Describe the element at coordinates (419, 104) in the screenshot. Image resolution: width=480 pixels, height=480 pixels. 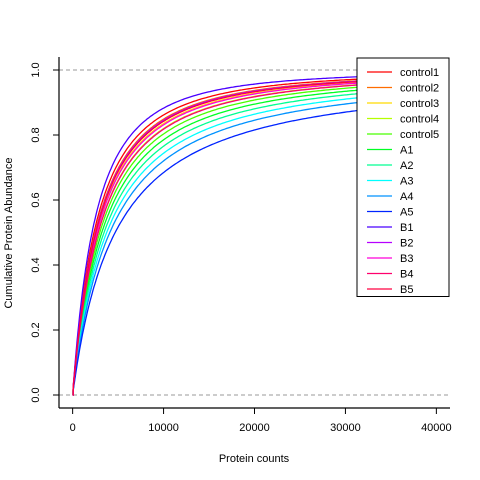
I see `legend-label: control3` at that location.